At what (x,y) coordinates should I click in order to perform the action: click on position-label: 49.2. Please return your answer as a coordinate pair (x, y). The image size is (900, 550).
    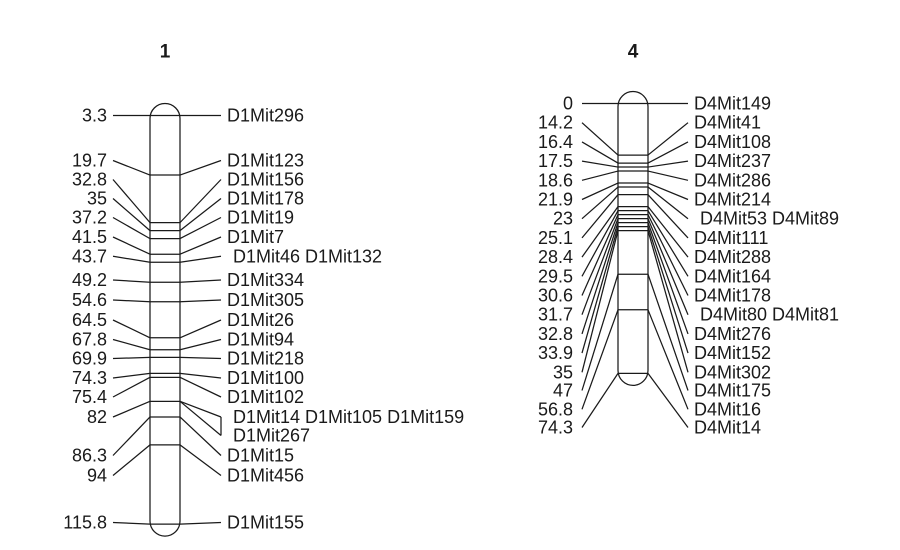
    Looking at the image, I should click on (89, 280).